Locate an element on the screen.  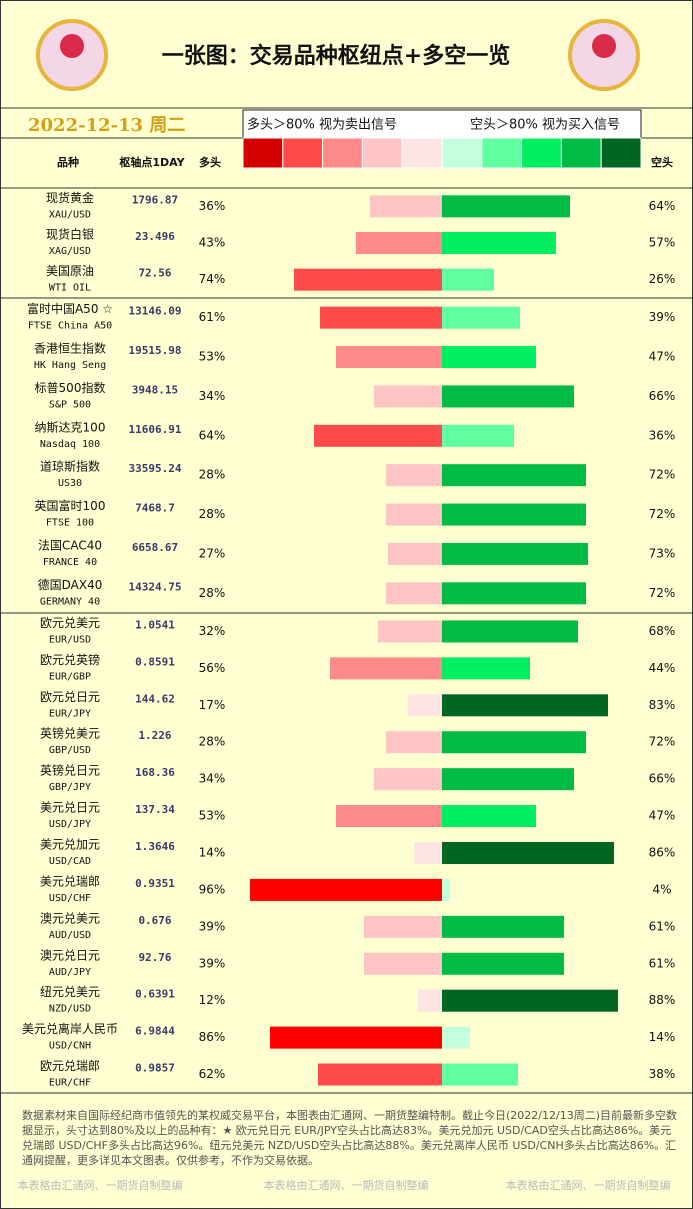
long-label: 27% is located at coordinates (212, 553).